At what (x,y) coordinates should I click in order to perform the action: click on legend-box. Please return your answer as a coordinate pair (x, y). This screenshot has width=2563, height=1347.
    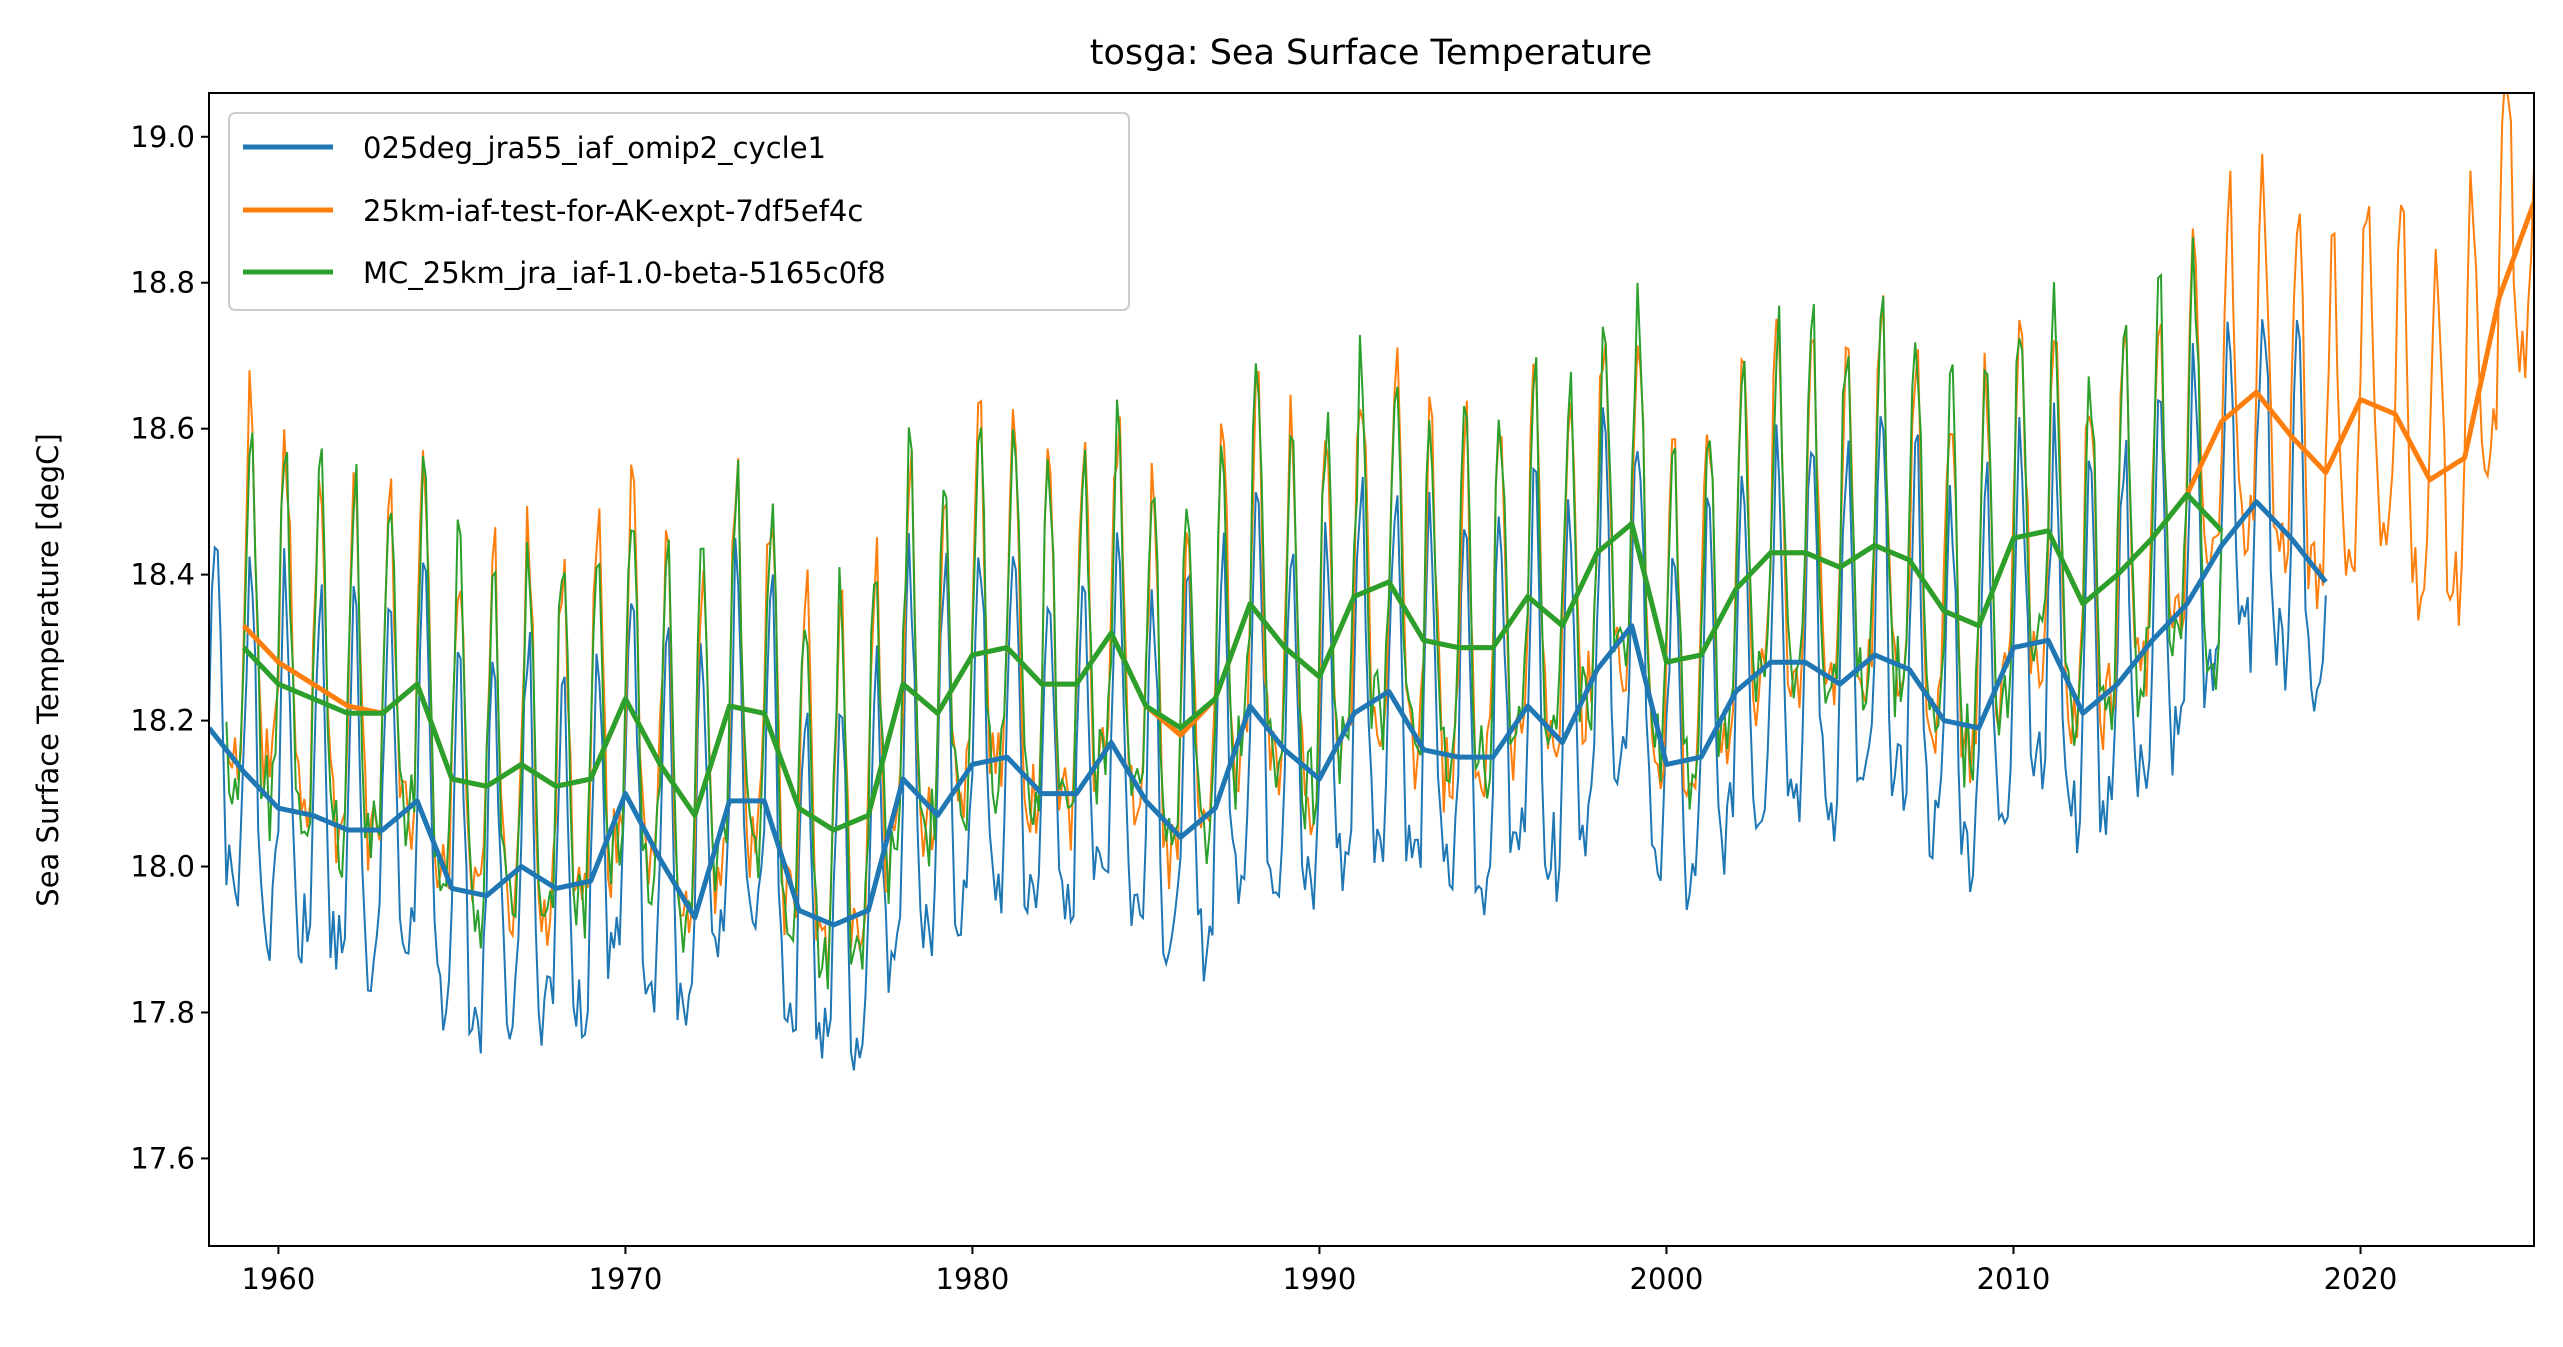
    Looking at the image, I should click on (679, 211).